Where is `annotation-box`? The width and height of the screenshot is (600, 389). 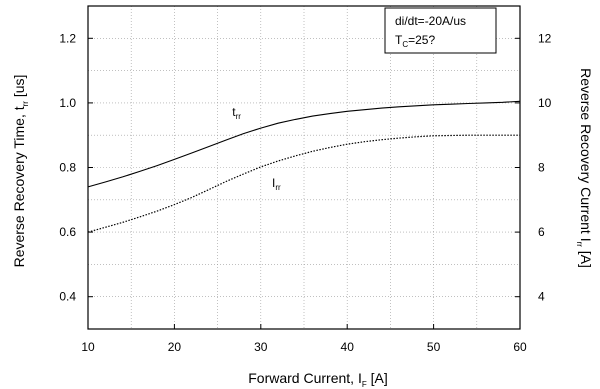
annotation-box is located at coordinates (440, 30).